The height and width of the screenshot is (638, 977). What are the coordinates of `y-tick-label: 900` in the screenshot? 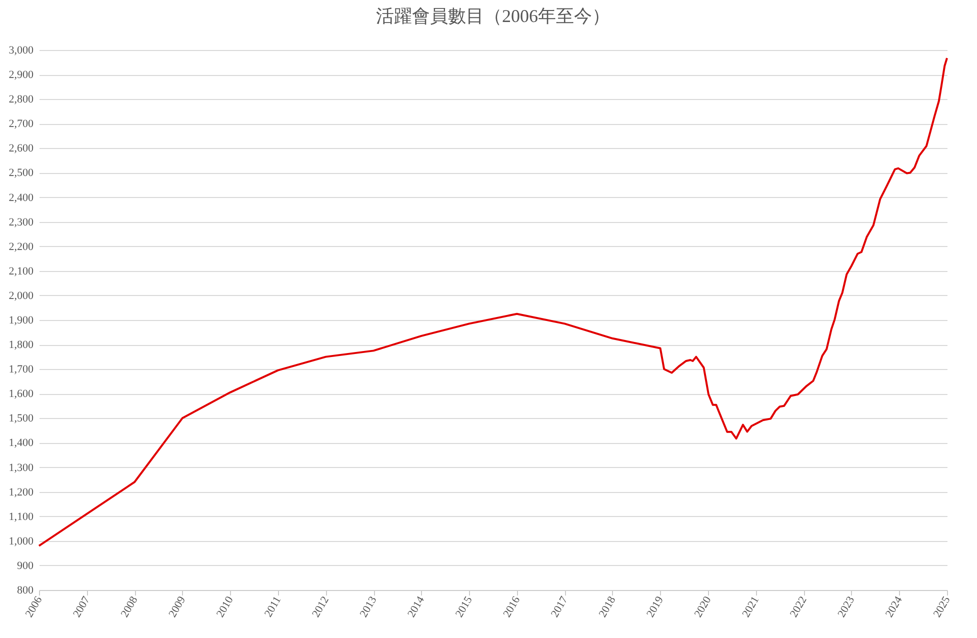 It's located at (25, 566).